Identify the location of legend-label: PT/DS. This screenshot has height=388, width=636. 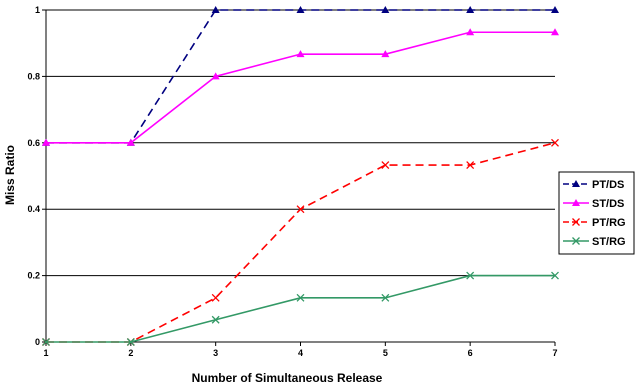
(608, 185).